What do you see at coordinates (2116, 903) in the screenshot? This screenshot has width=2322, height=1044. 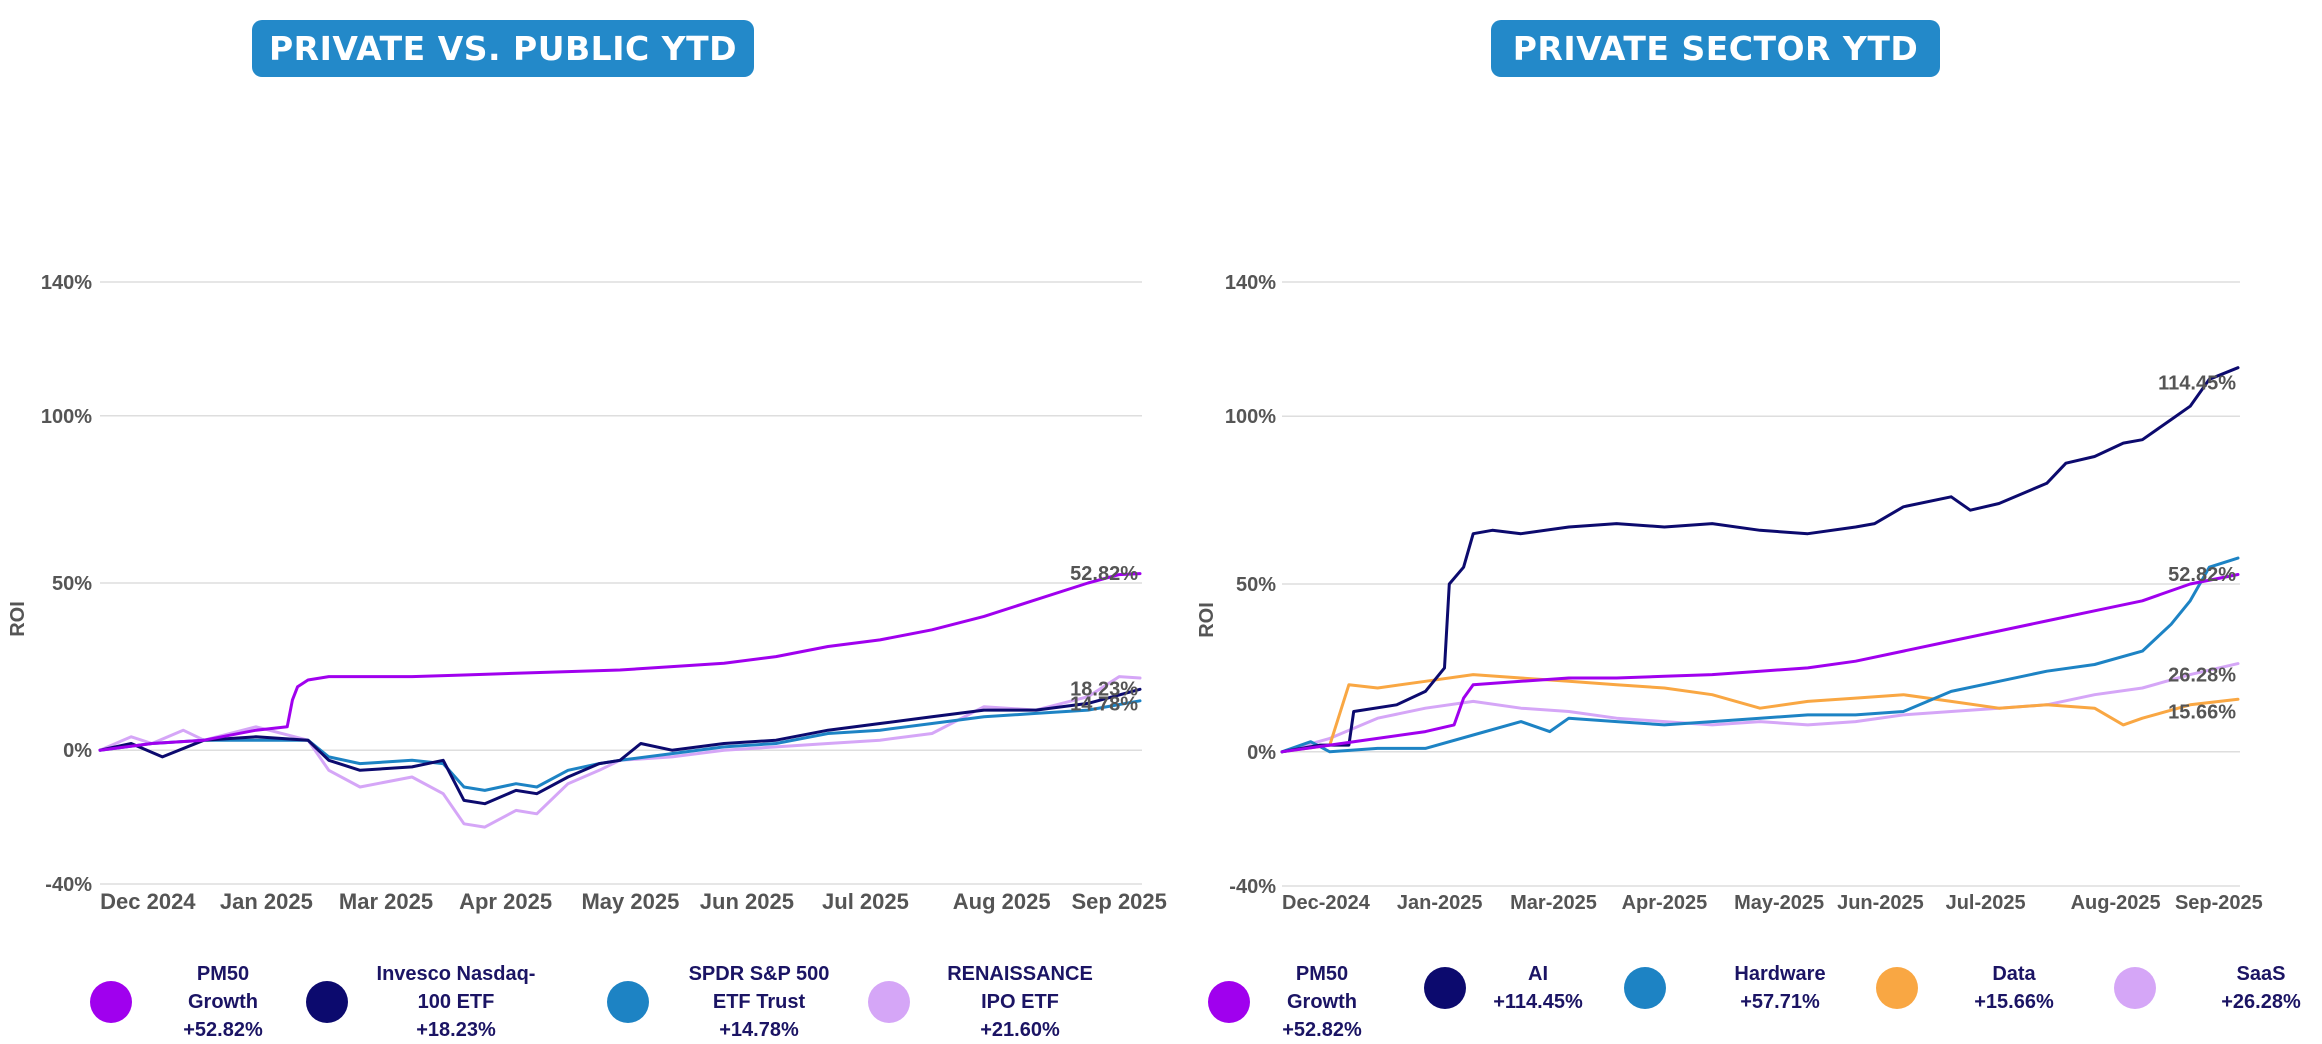 I see `x-tick-label: Aug-2025` at bounding box center [2116, 903].